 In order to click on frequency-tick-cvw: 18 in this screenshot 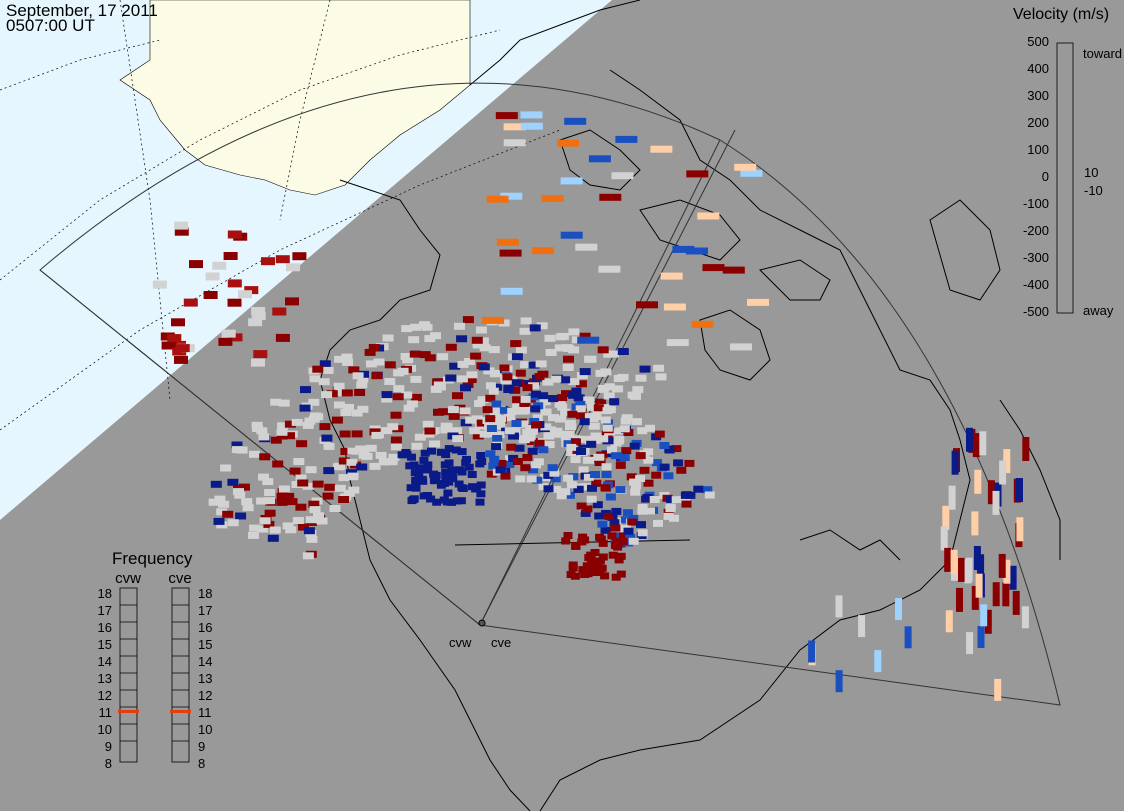, I will do `click(105, 593)`.